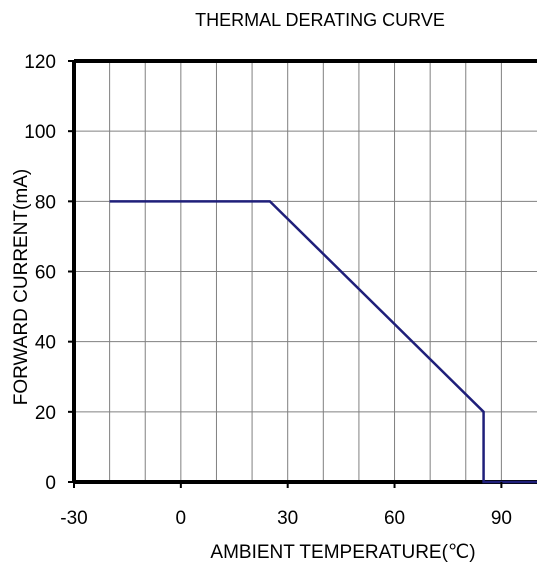 The width and height of the screenshot is (537, 565). Describe the element at coordinates (181, 518) in the screenshot. I see `x-tick-label: 0` at that location.